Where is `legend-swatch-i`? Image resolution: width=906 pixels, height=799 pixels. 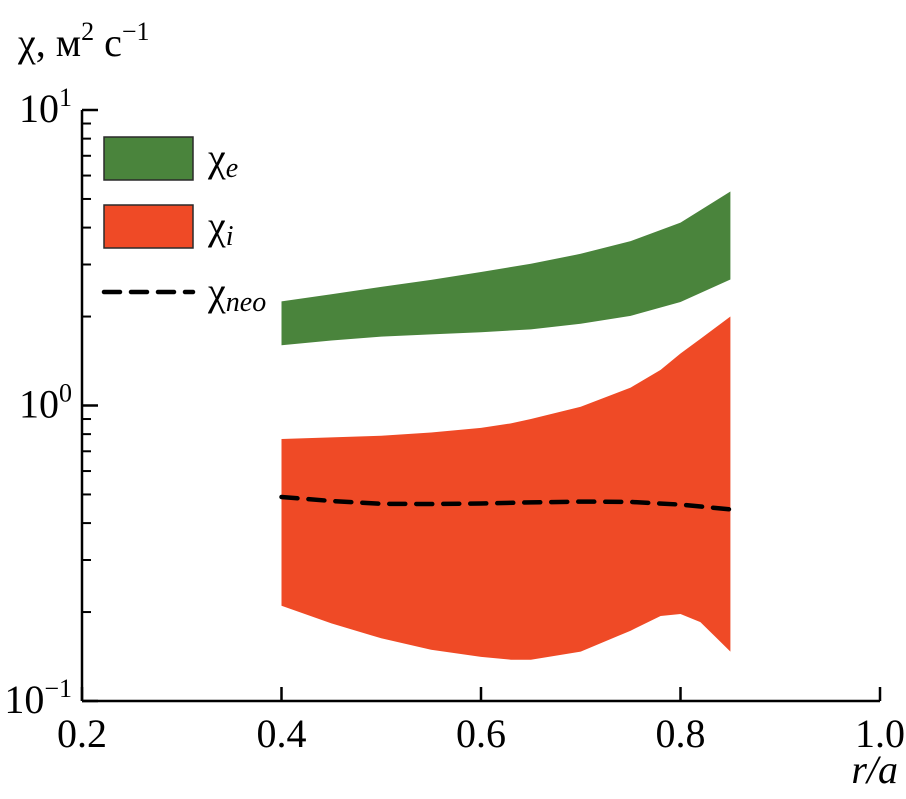
legend-swatch-i is located at coordinates (148, 226).